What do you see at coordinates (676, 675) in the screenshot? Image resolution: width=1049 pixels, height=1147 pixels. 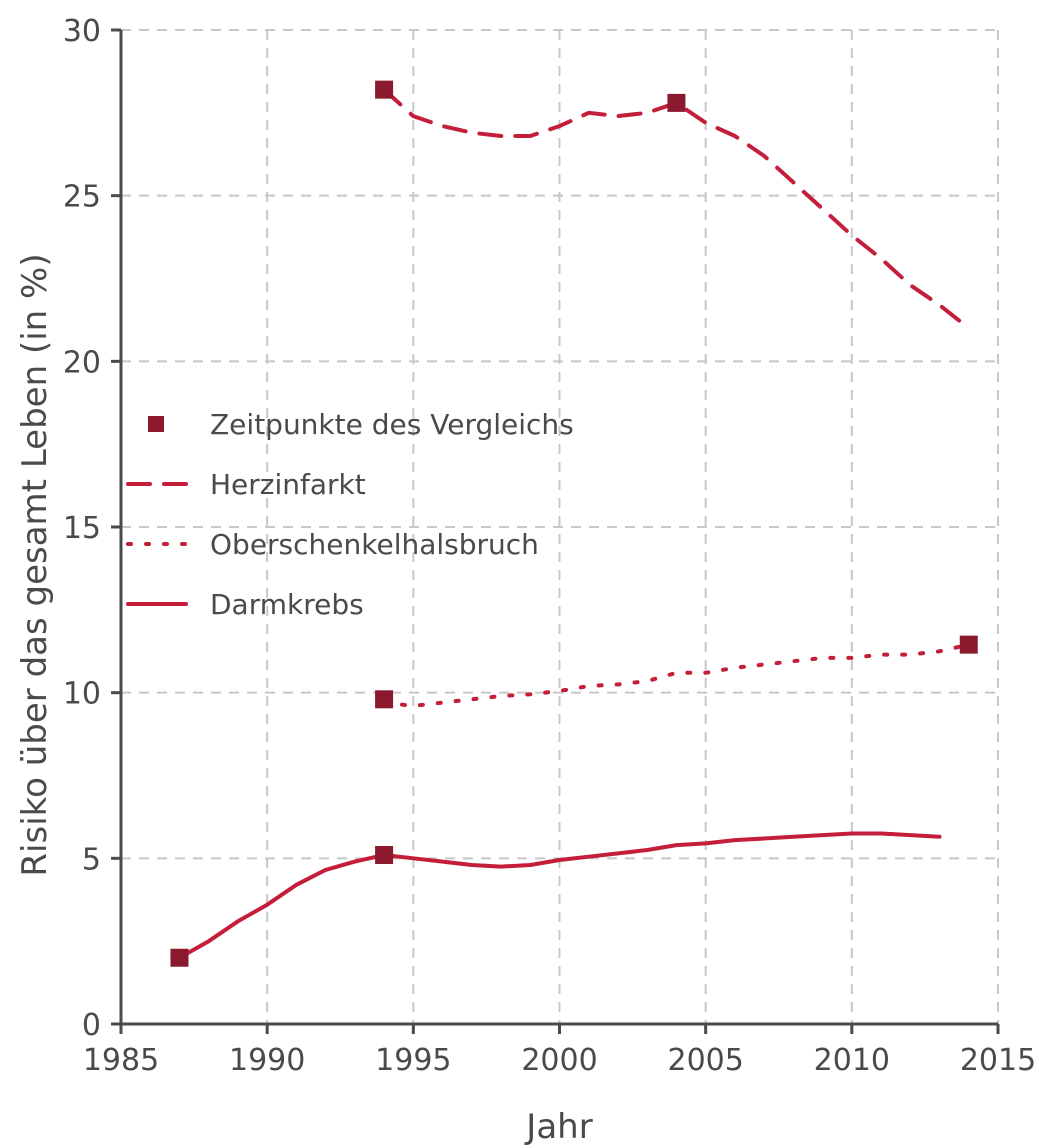 I see `series-line-oberschenkelhalsbruch` at bounding box center [676, 675].